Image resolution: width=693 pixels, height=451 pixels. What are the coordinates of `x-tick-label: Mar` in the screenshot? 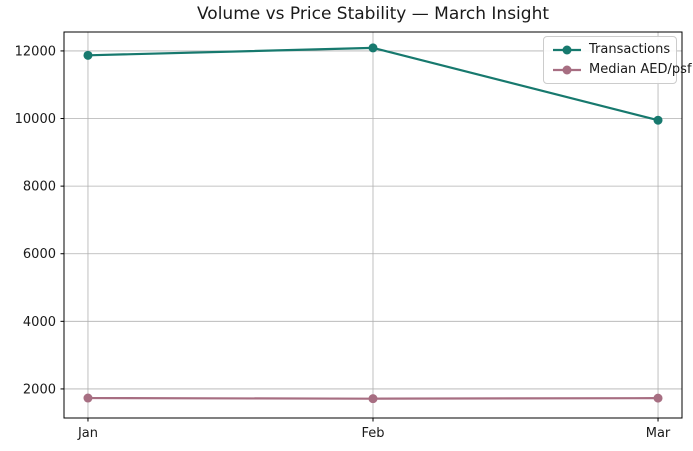 It's located at (658, 433).